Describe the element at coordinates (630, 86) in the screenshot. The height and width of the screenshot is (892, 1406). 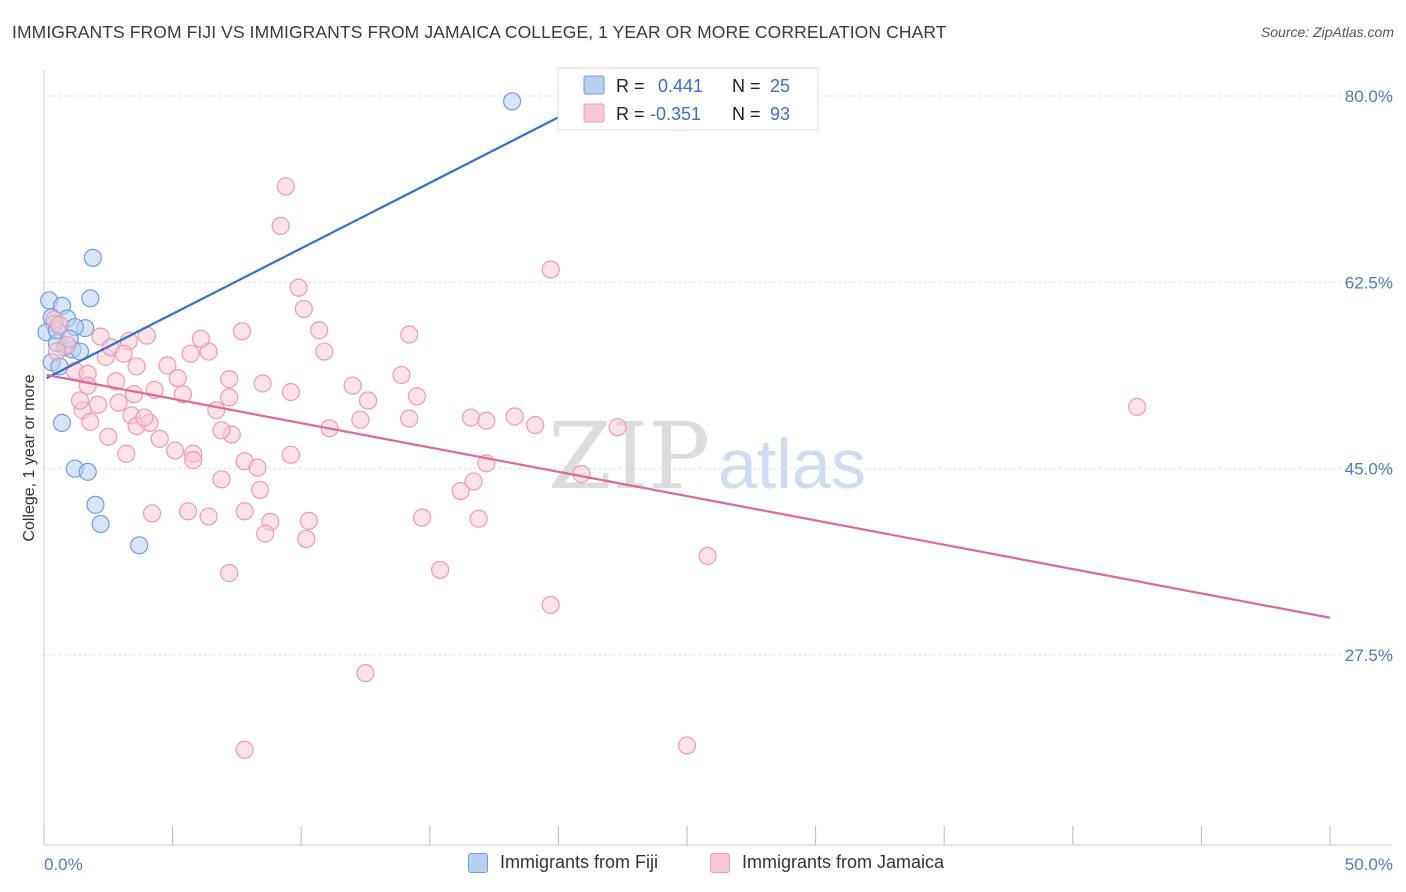
I see `legend-r-label-fiji: R =` at that location.